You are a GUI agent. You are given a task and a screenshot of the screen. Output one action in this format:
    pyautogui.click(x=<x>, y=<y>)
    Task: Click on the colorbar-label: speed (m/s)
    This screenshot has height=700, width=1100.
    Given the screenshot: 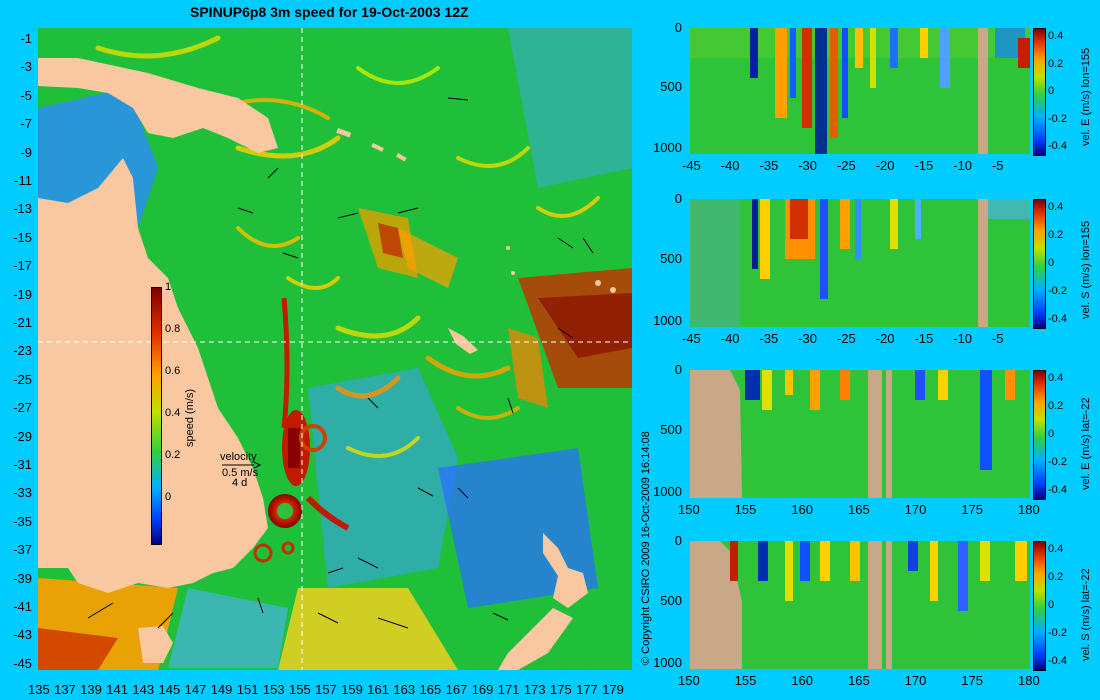 What is the action you would take?
    pyautogui.click(x=190, y=417)
    